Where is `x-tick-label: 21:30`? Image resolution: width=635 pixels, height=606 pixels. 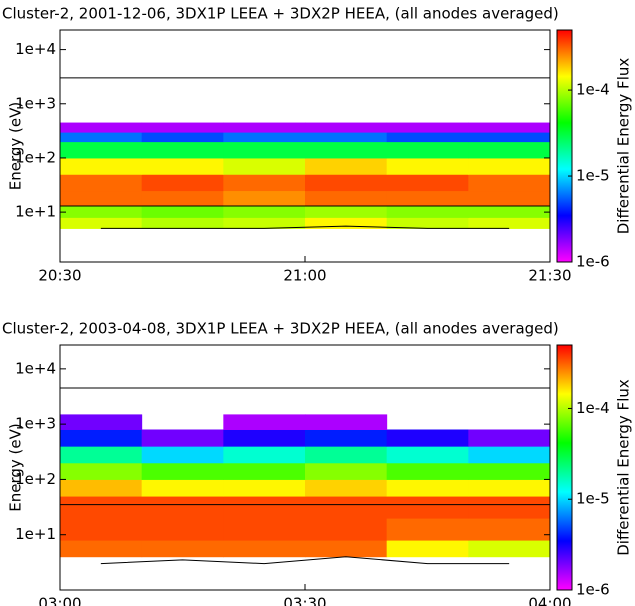
x-tick-label: 21:30 is located at coordinates (549, 276).